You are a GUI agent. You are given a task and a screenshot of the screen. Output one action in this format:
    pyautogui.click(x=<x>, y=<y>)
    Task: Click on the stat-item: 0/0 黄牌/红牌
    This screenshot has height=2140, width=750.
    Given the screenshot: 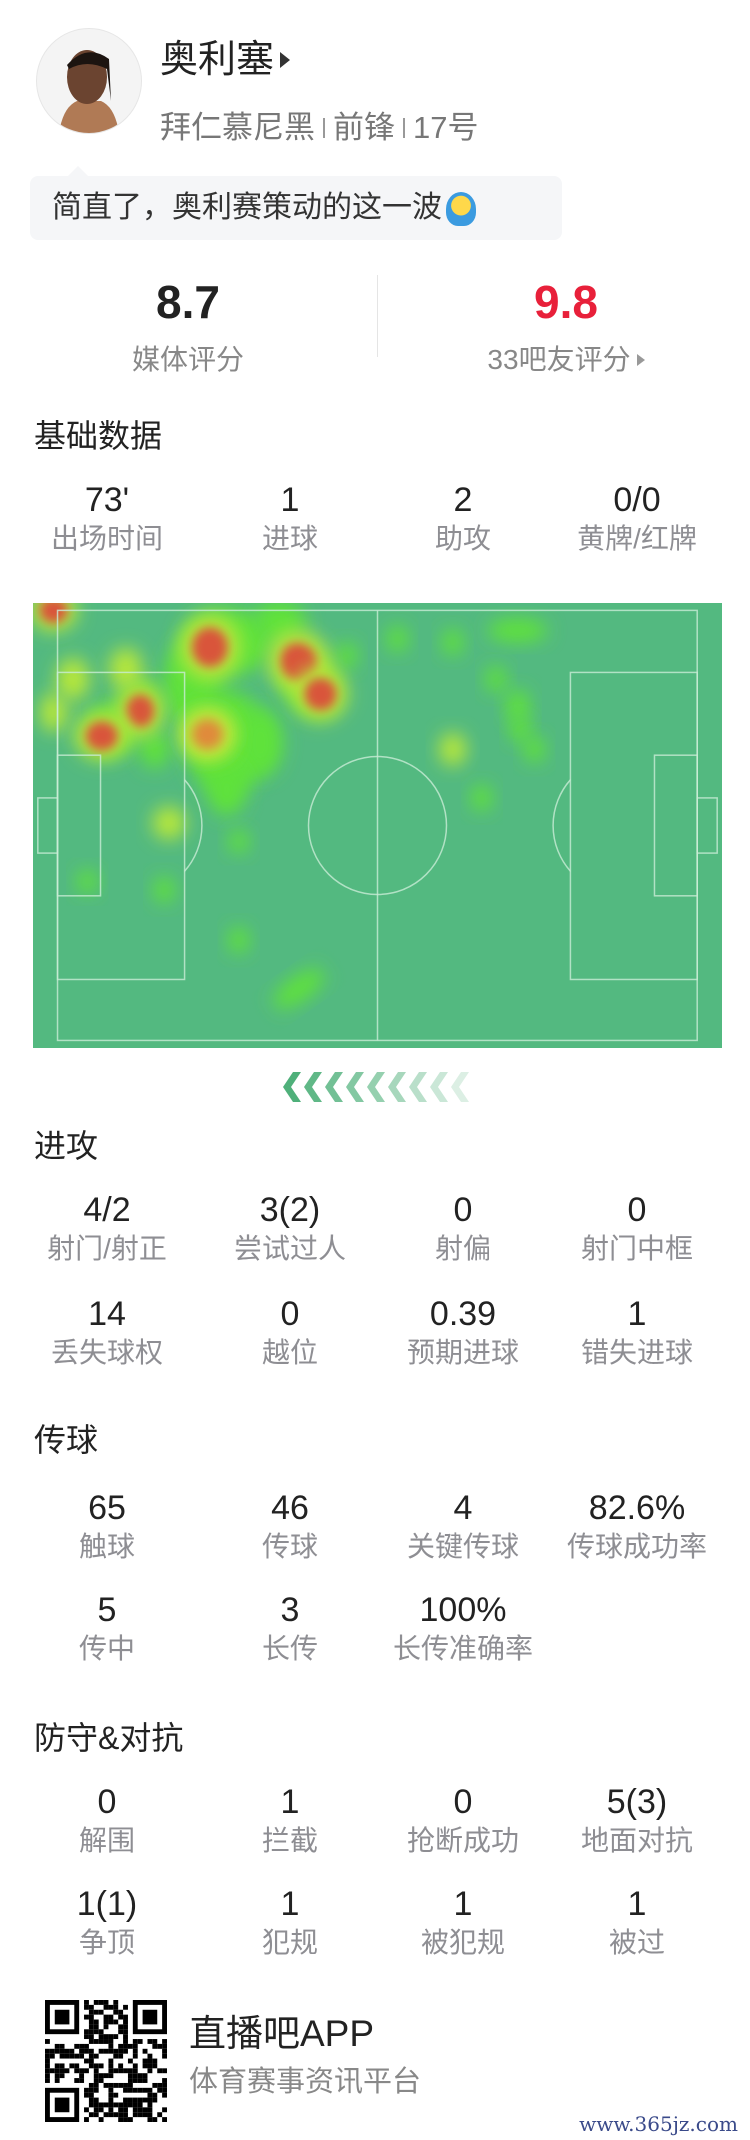 What is the action you would take?
    pyautogui.click(x=637, y=518)
    